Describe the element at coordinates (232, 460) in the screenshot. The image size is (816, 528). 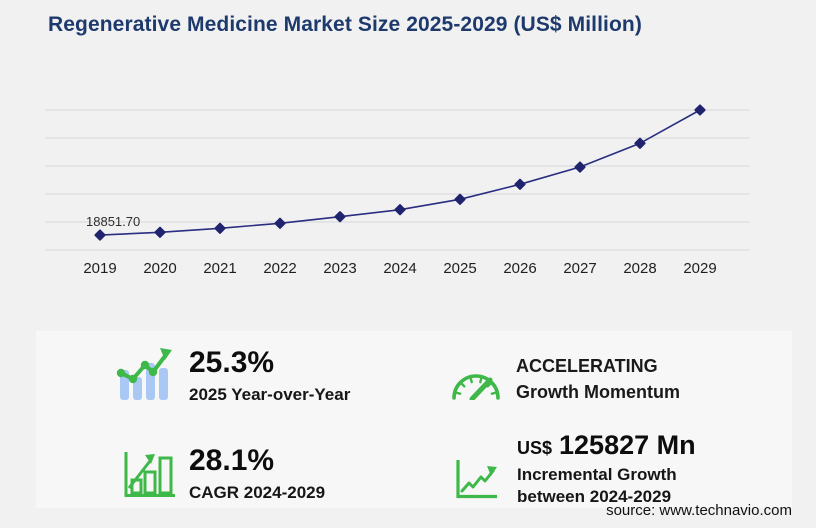
I see `cagr-value: 28.1%` at that location.